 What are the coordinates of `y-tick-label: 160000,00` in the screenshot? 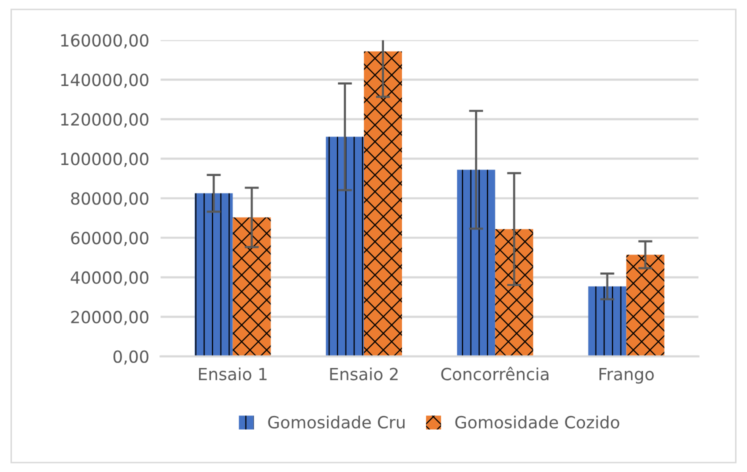 It's located at (104, 41).